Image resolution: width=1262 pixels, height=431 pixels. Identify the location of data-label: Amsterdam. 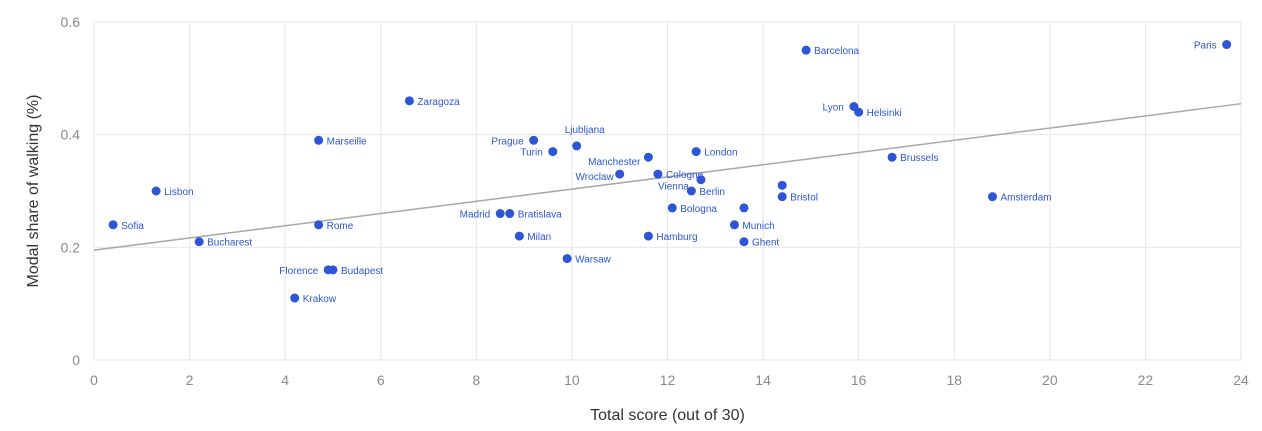
(1025, 198).